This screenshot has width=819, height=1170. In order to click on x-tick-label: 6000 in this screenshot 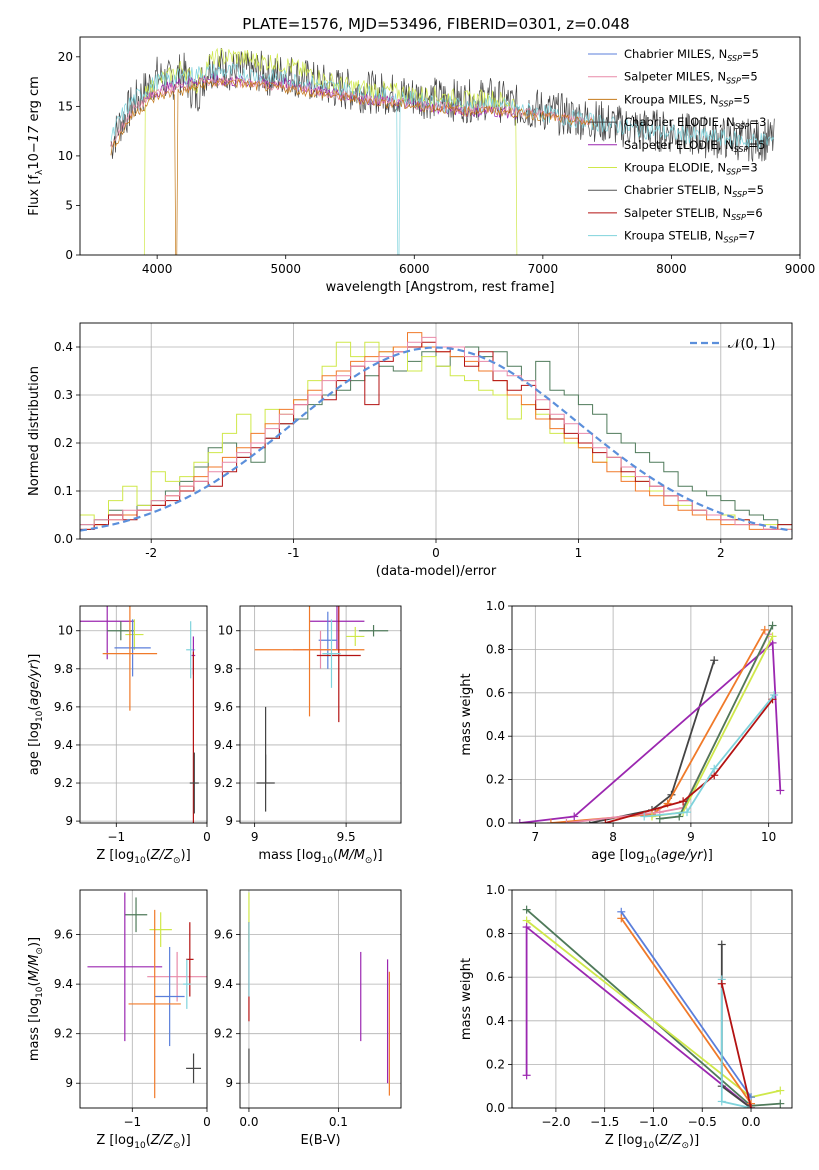, I will do `click(414, 269)`.